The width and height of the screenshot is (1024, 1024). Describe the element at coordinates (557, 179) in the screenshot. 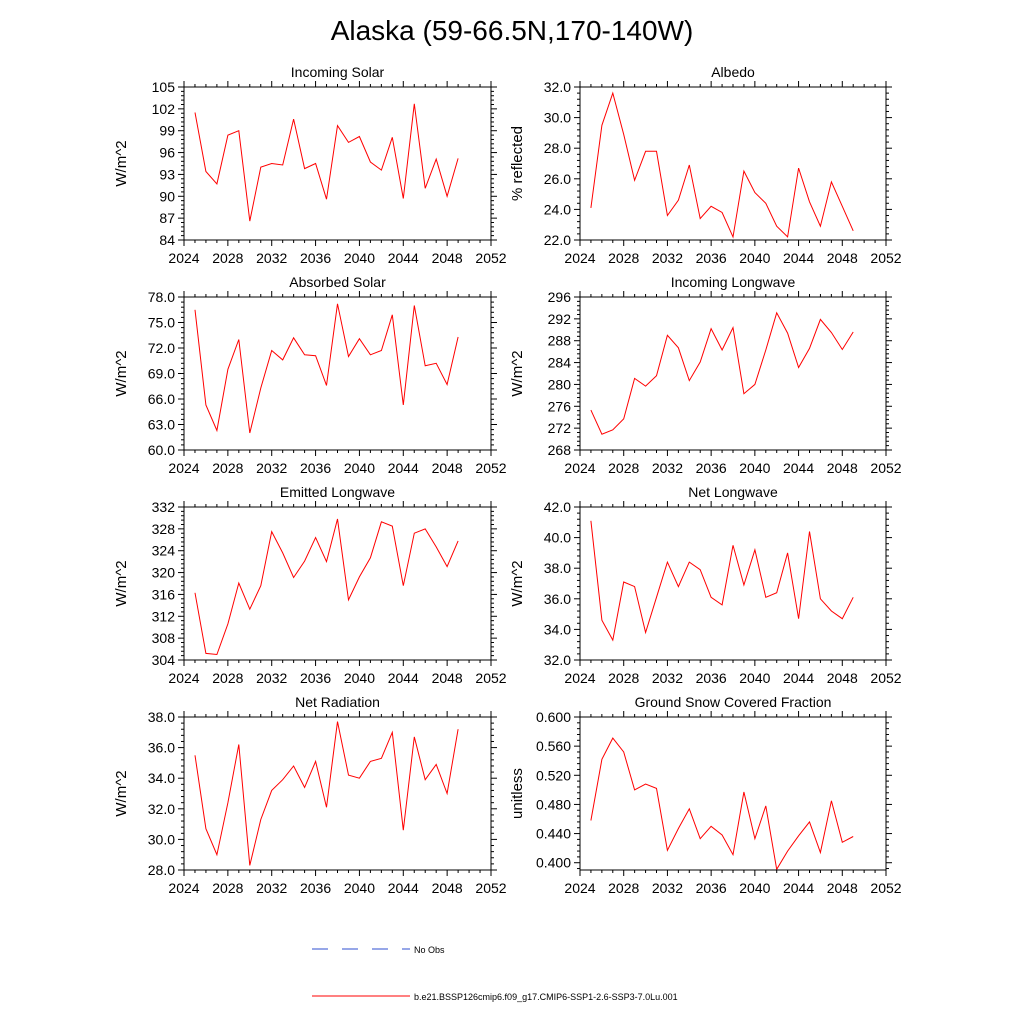

I see `y-tick-label: 26.0` at that location.